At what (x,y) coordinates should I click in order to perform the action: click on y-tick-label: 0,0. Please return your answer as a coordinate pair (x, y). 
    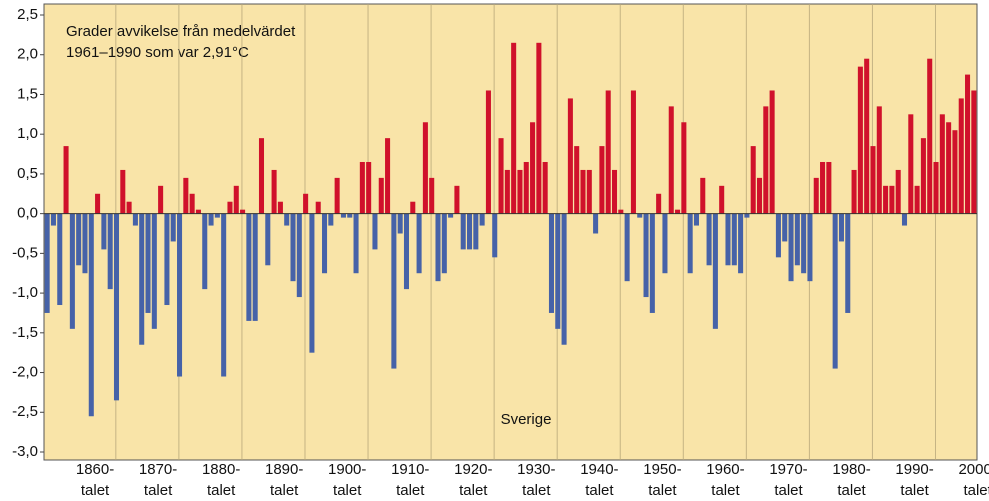
    Looking at the image, I should click on (27, 213).